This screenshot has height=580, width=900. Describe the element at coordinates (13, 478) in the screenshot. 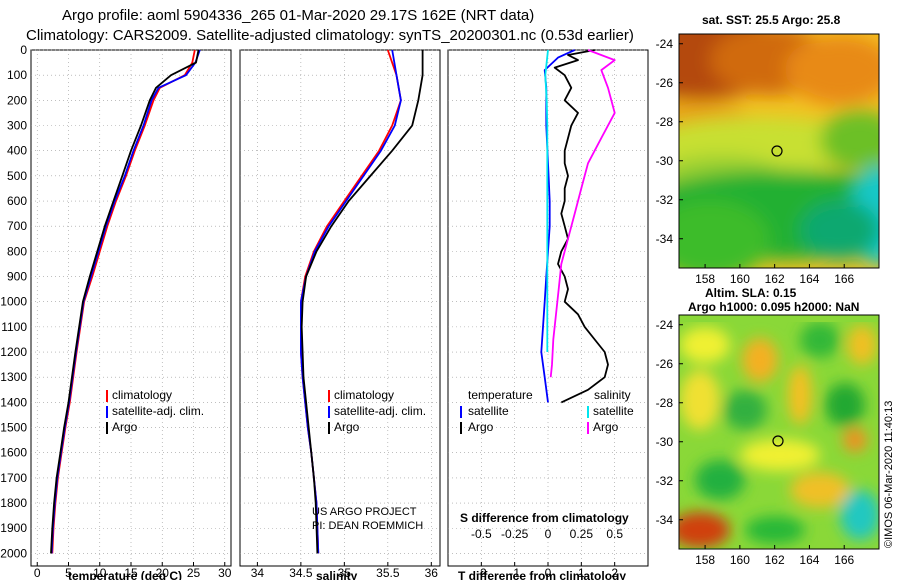

I see `y-tick-label: 1700` at that location.